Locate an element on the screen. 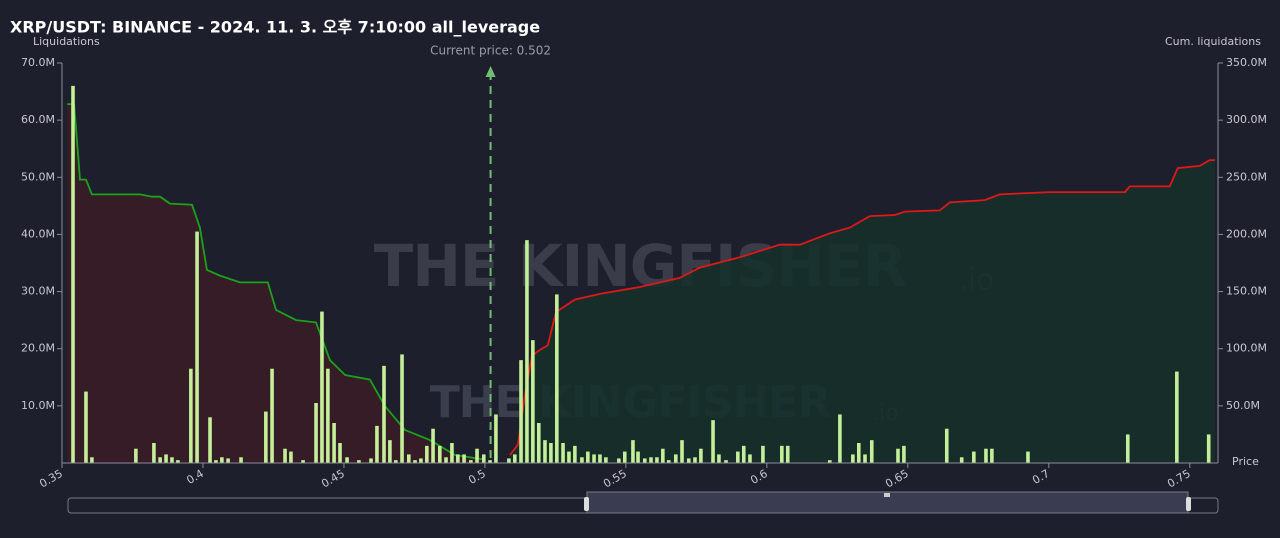 The height and width of the screenshot is (538, 1280). y-tick-label: 30.0M is located at coordinates (38, 291).